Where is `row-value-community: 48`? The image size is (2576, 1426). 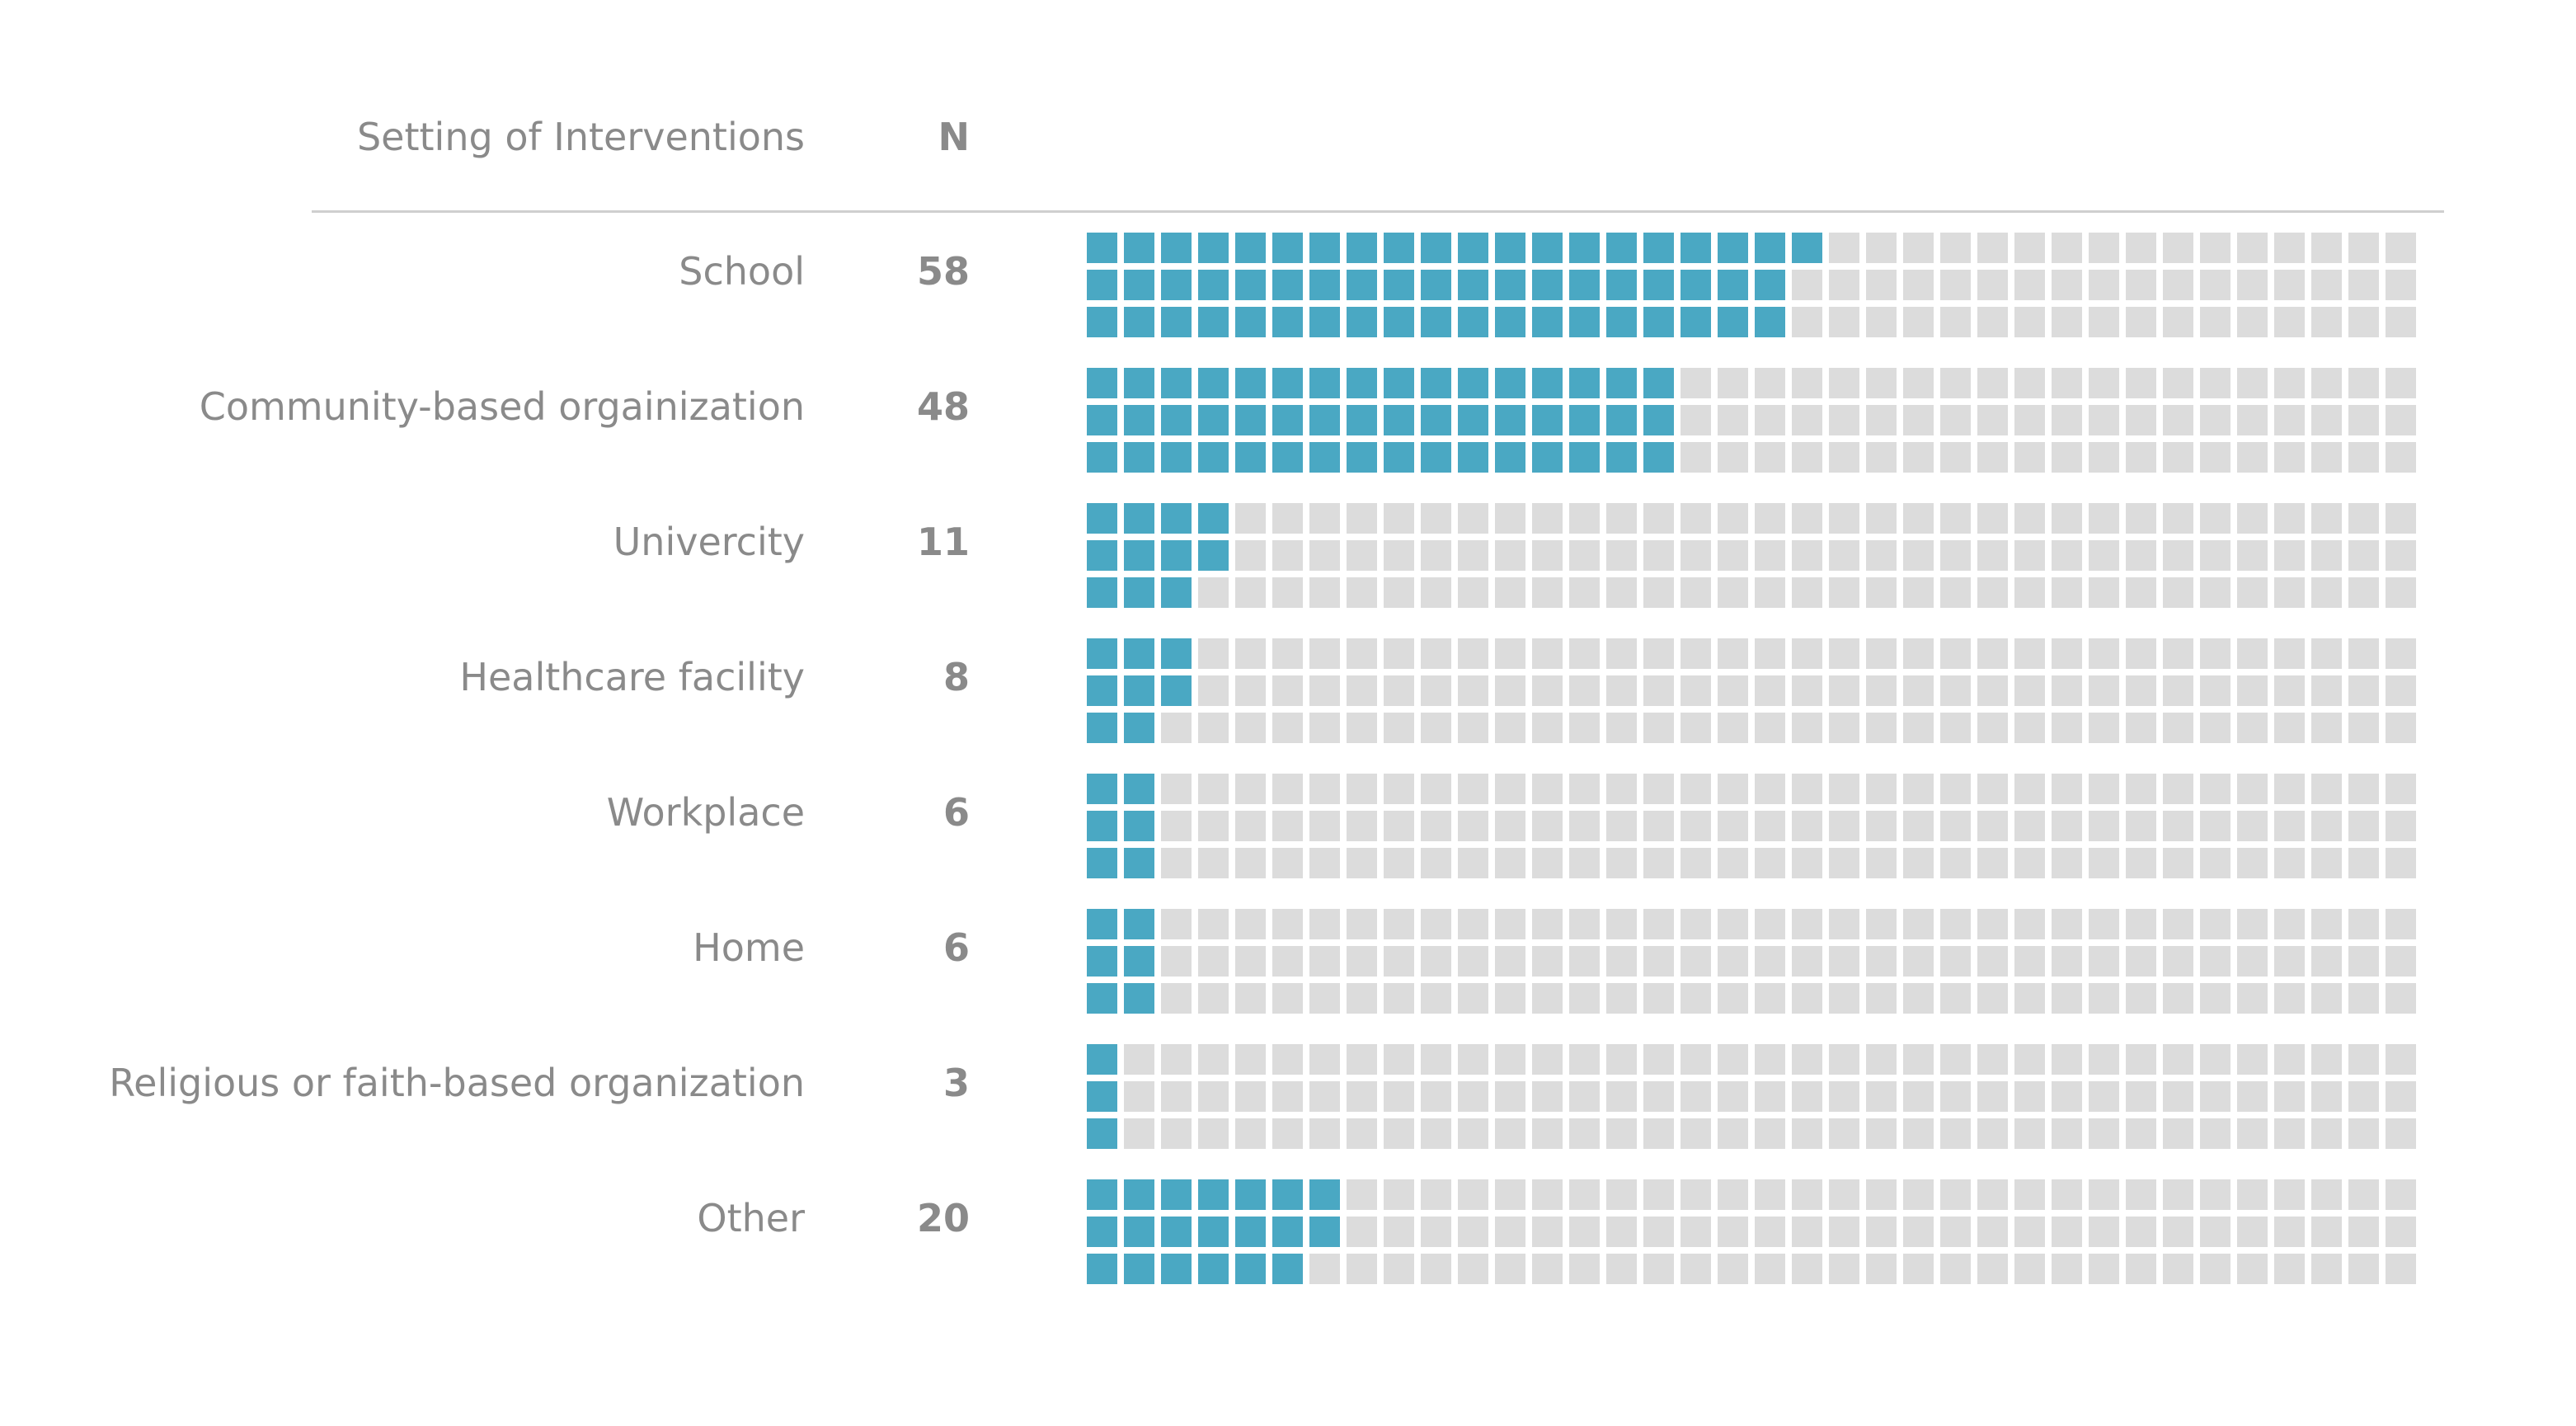
row-value-community: 48 is located at coordinates (943, 406).